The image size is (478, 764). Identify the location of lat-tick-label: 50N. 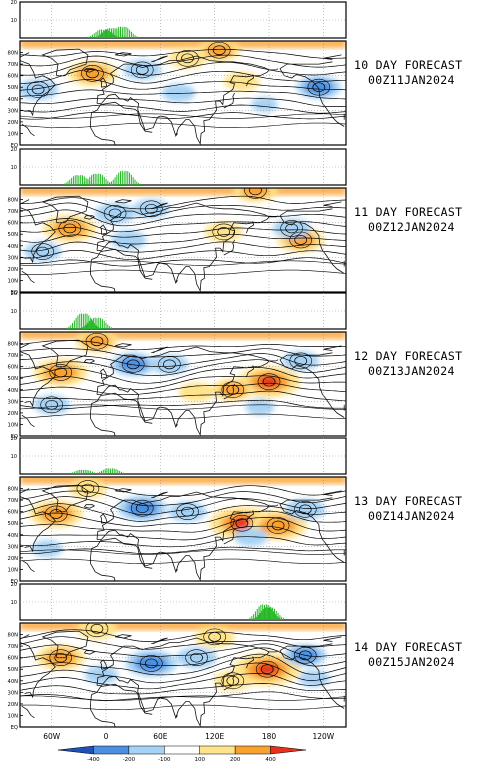
(13, 524).